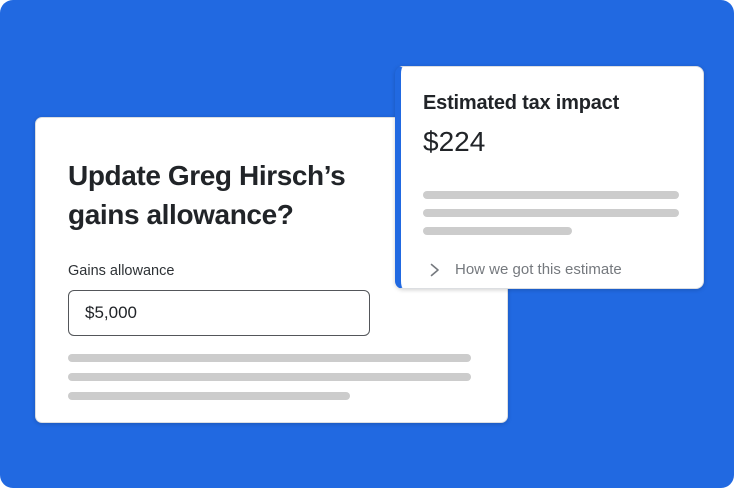  Describe the element at coordinates (207, 195) in the screenshot. I see `update-card-title: Update Greg Hirsch’s gains allowance?` at that location.